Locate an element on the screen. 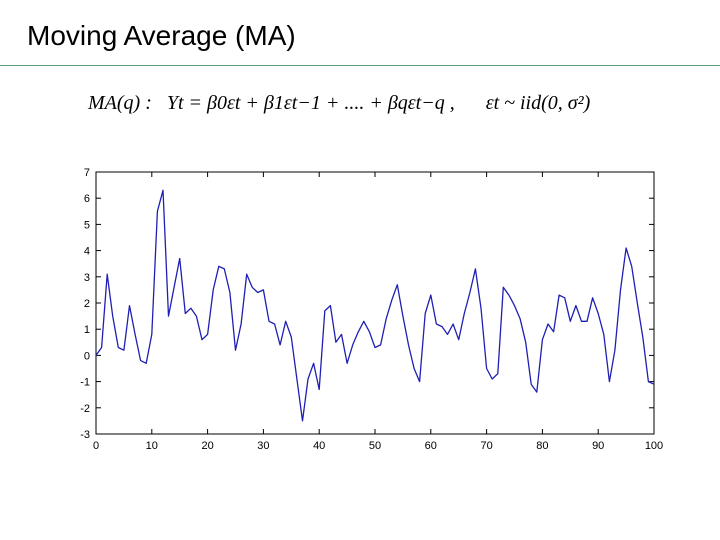 The image size is (720, 540). x-tick-label: 90 is located at coordinates (598, 446).